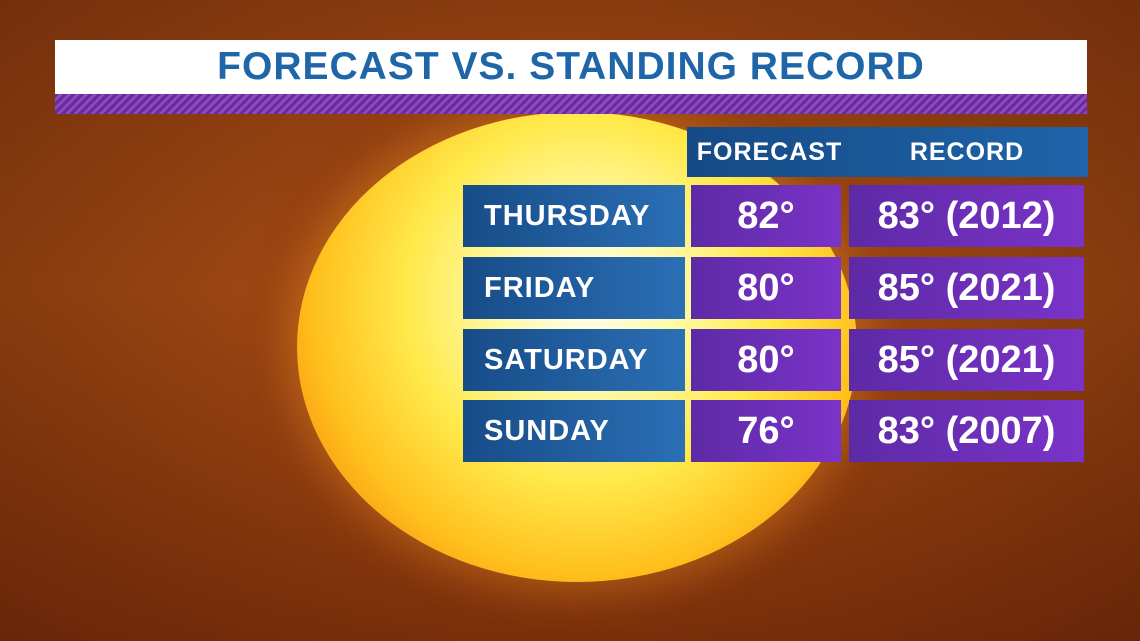 This screenshot has width=1140, height=641. I want to click on day-label: FRIDAY, so click(574, 288).